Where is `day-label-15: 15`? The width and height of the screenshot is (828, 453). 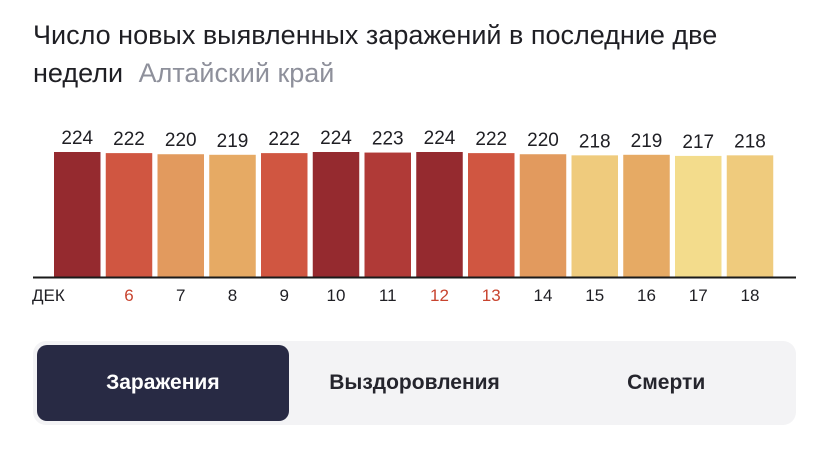
day-label-15: 15 is located at coordinates (594, 295).